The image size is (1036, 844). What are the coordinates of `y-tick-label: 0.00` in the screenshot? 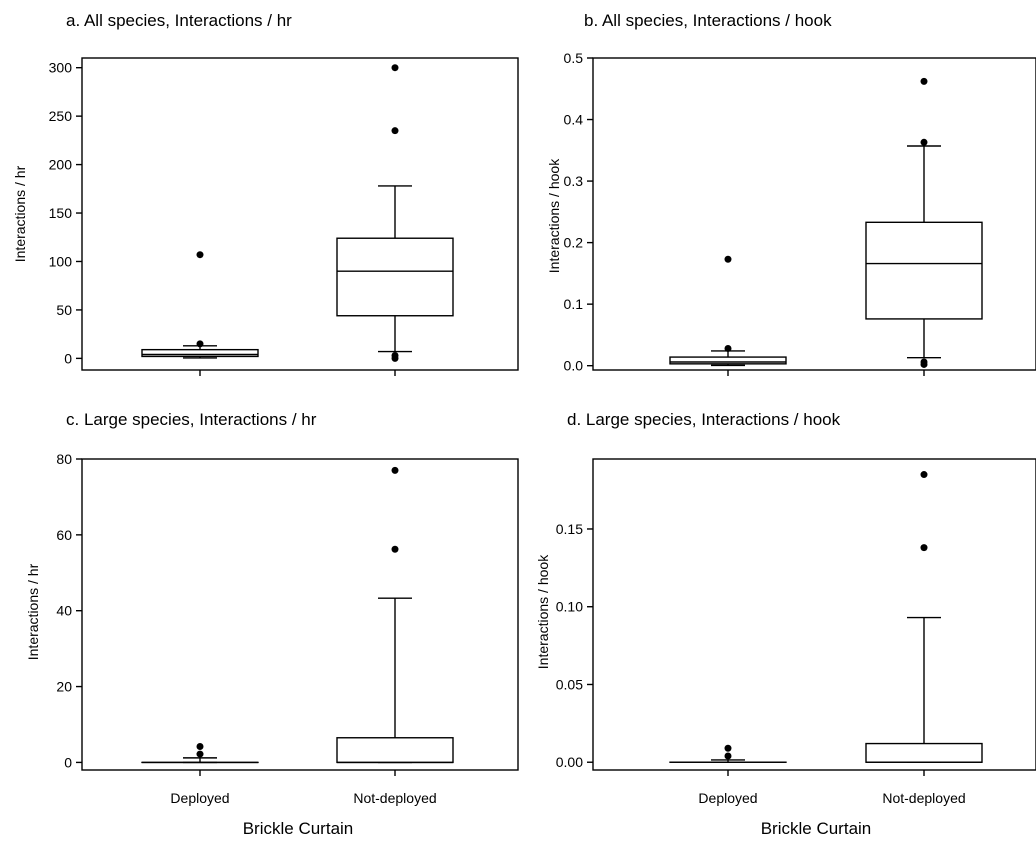 It's located at (569, 762).